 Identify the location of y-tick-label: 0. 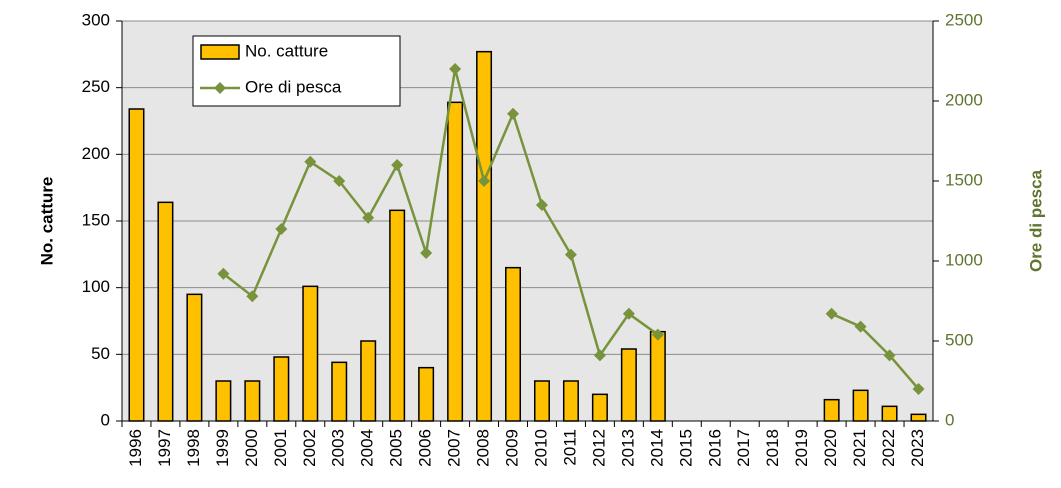
(105, 419).